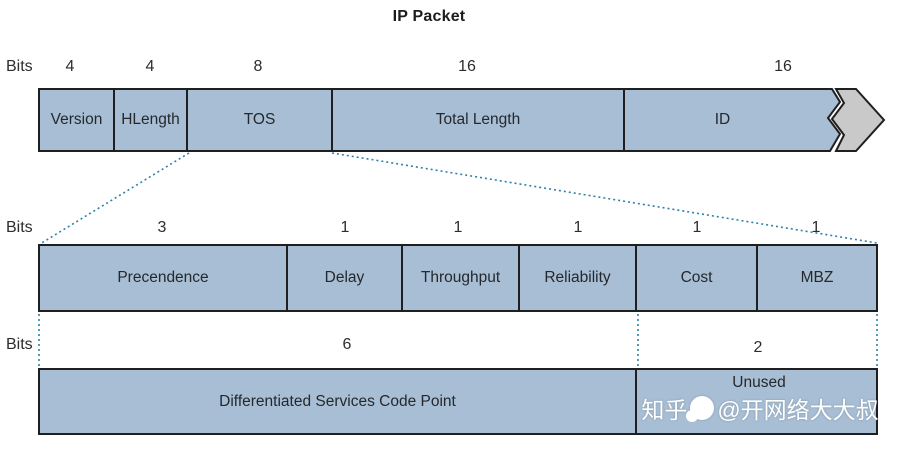  Describe the element at coordinates (783, 66) in the screenshot. I see `bits-count-id: 16` at that location.